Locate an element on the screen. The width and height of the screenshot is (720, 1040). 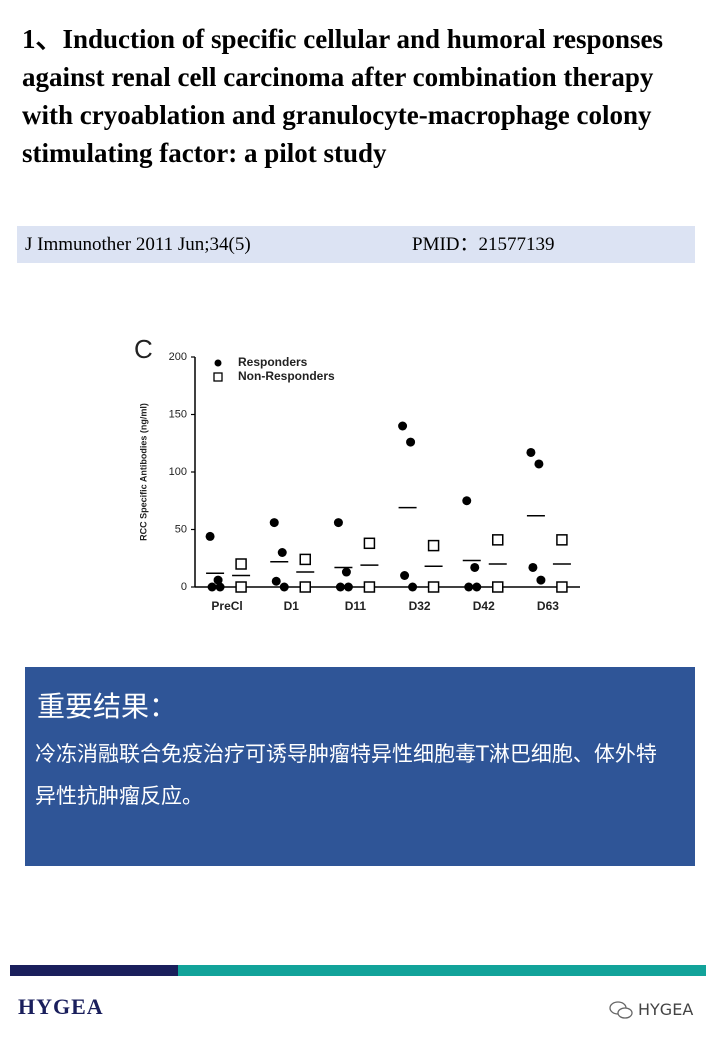
x-tick-label: D63 is located at coordinates (548, 606).